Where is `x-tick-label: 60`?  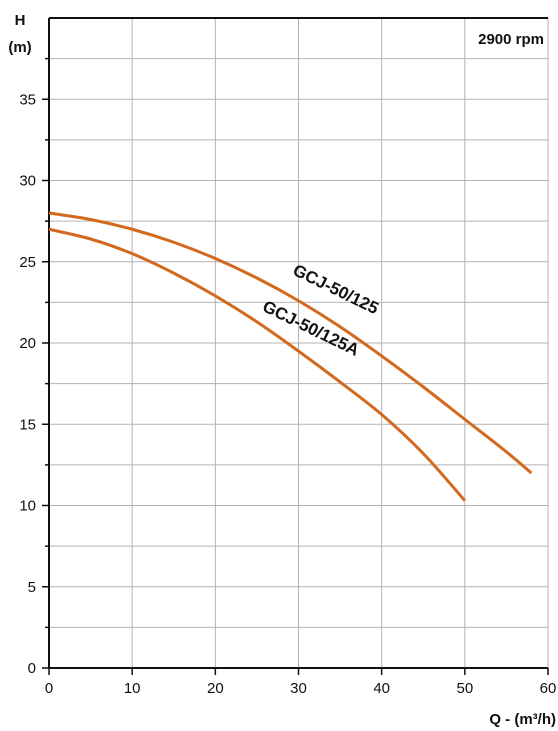
x-tick-label: 60 is located at coordinates (548, 688).